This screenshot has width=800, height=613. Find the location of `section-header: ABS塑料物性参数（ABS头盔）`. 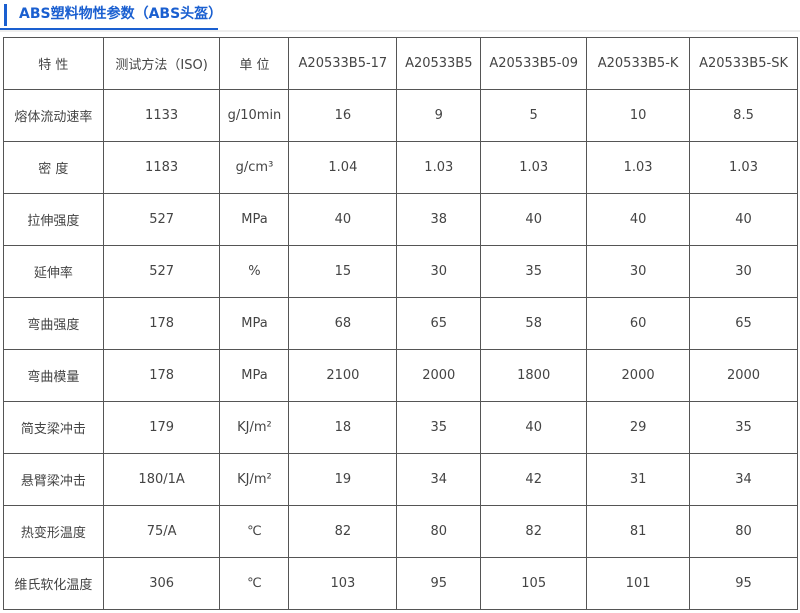

section-header: ABS塑料物性参数（ABS头盔） is located at coordinates (400, 16).